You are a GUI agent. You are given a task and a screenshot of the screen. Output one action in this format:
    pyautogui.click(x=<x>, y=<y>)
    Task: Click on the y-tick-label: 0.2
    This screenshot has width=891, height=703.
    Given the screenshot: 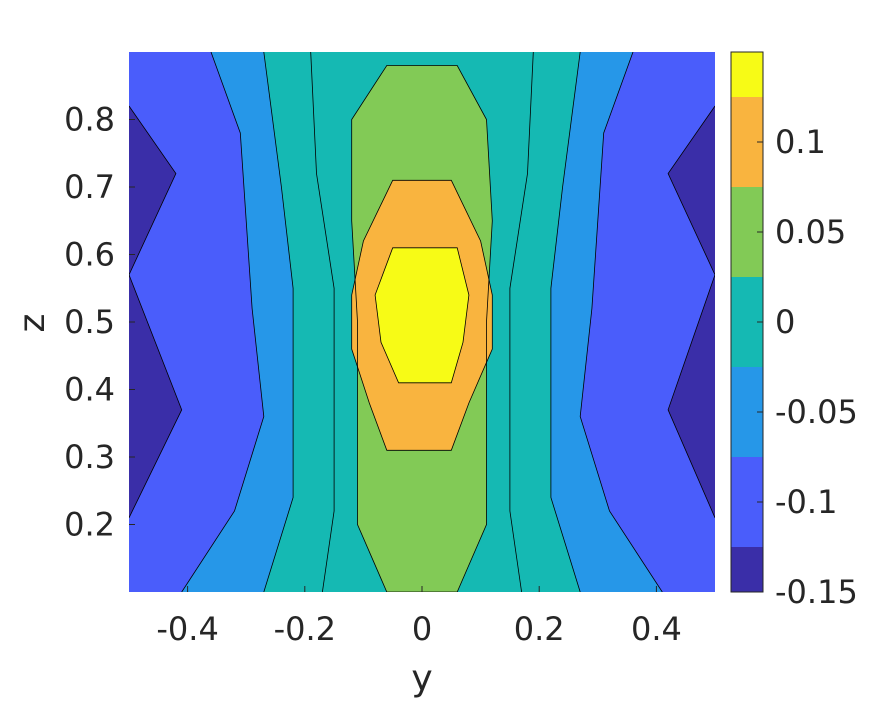 What is the action you would take?
    pyautogui.click(x=89, y=525)
    